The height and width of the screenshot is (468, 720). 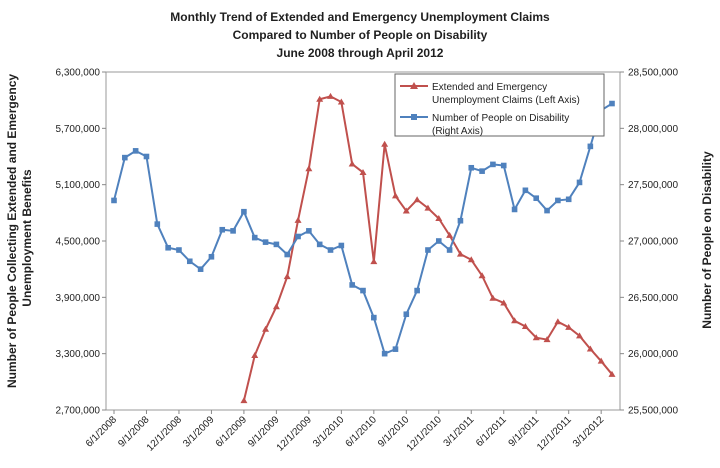 What do you see at coordinates (653, 354) in the screenshot?
I see `right-tick-label: 26,000,000` at bounding box center [653, 354].